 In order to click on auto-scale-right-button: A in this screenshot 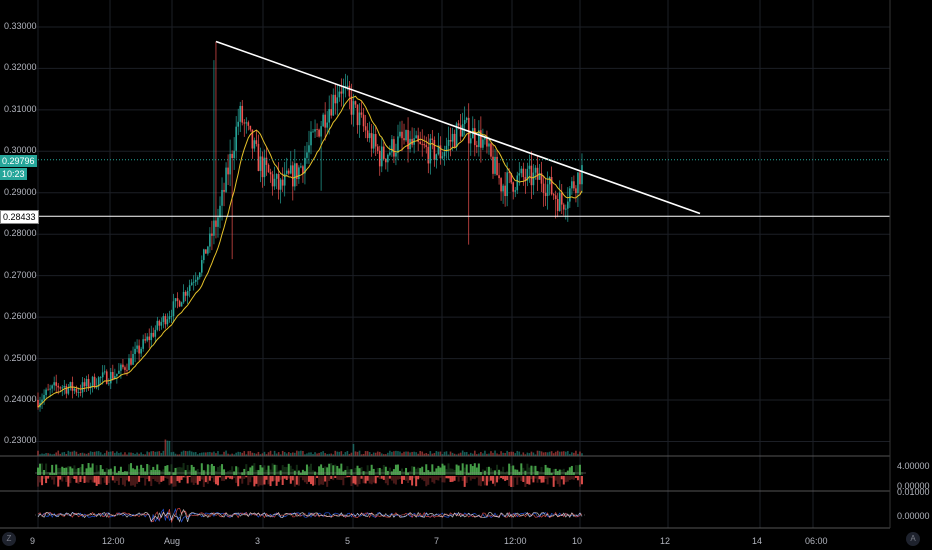, I will do `click(913, 539)`.